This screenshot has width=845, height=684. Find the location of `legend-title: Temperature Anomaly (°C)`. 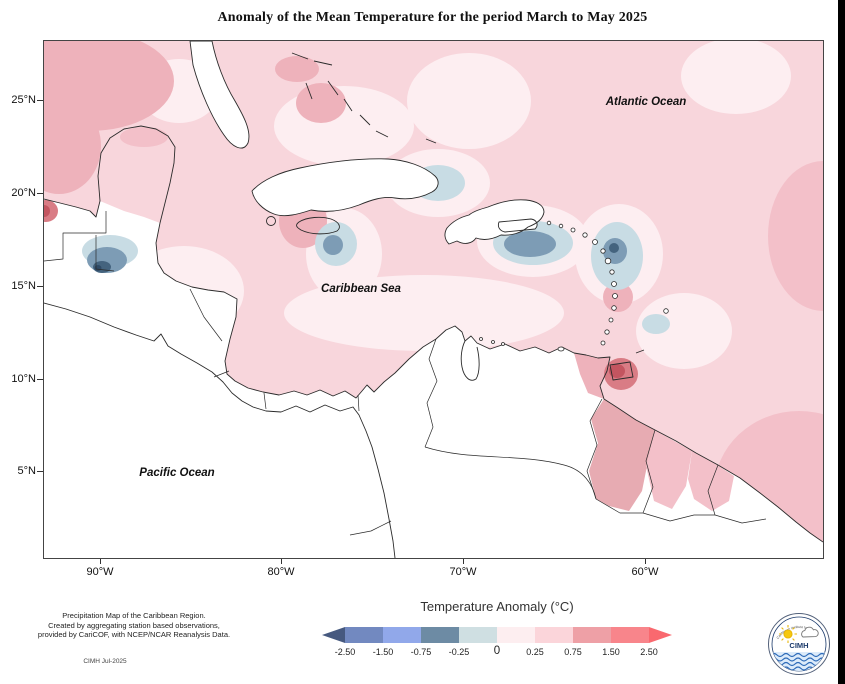

legend-title: Temperature Anomaly (°C) is located at coordinates (497, 606).